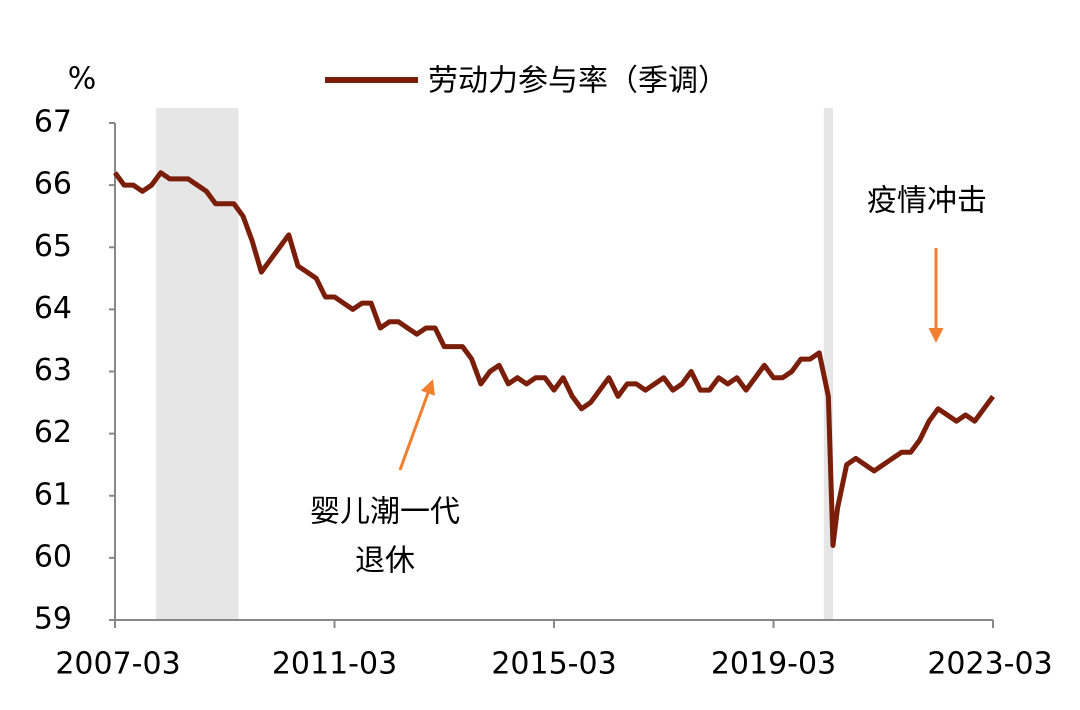 This screenshot has width=1080, height=710. I want to click on annotation: 疫情冲击, so click(927, 201).